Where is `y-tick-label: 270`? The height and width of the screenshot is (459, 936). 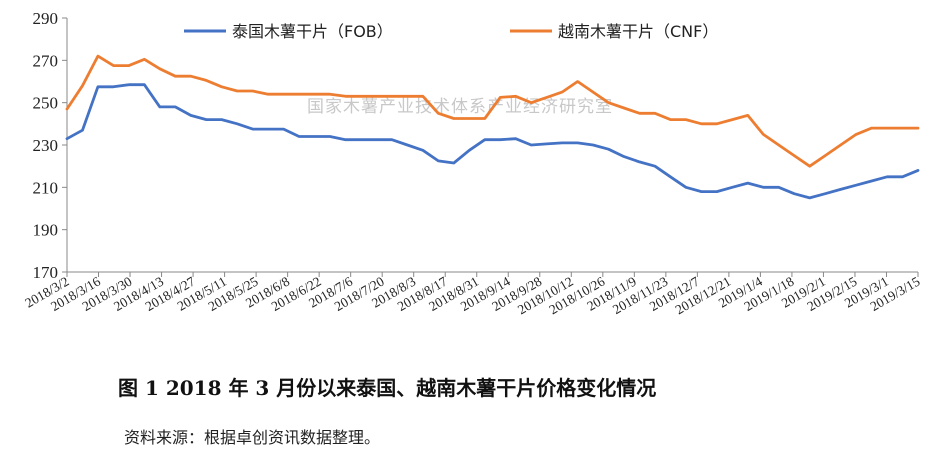 y-tick-label: 270 is located at coordinates (46, 60).